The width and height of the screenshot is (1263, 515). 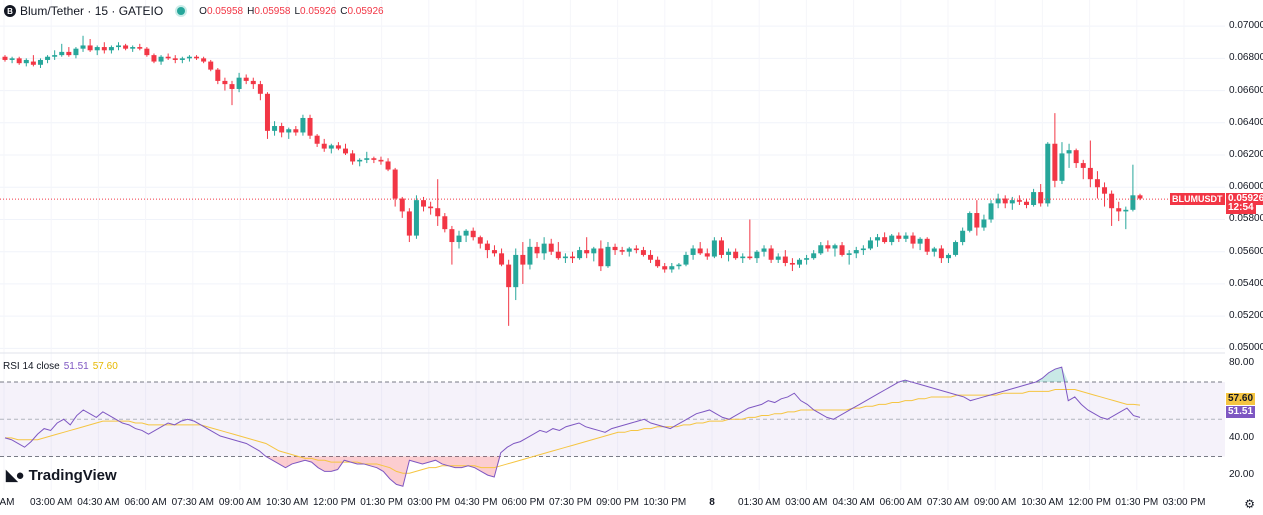 I want to click on settings-gear-icon: ⚙, so click(x=1249, y=504).